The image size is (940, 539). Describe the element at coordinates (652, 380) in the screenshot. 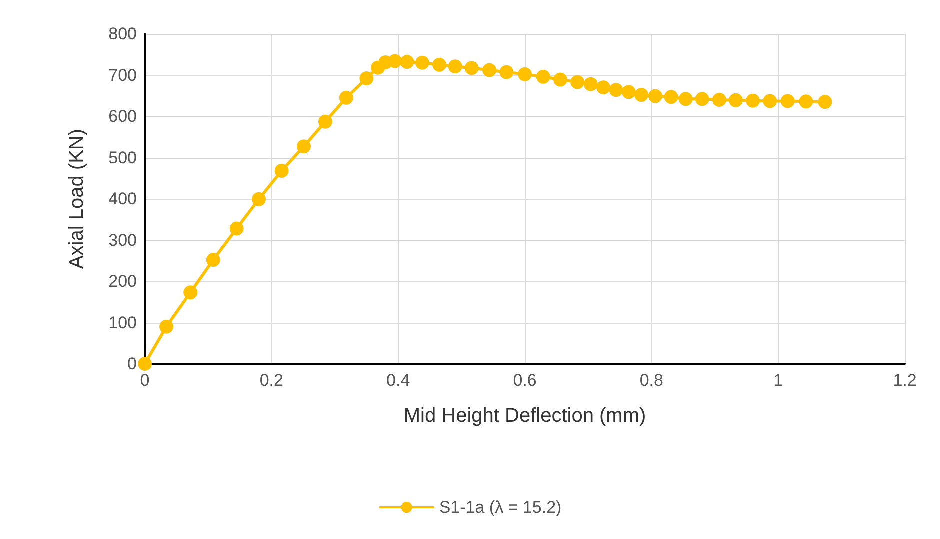

I see `x-tick-label: 0.8` at that location.